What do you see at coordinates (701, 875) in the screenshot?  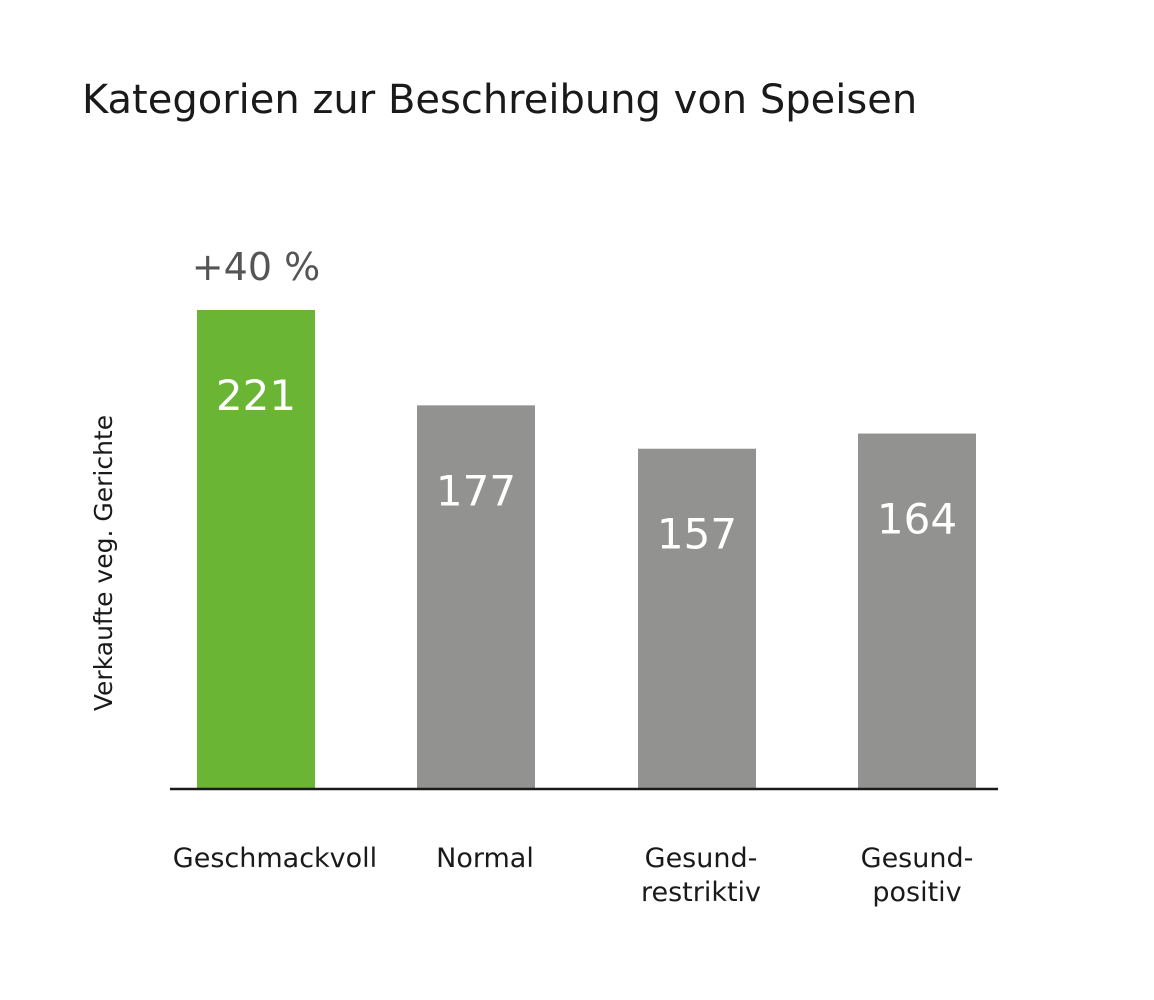 I see `category-label-gesund-restriktiv: Gesund-restriktiv` at bounding box center [701, 875].